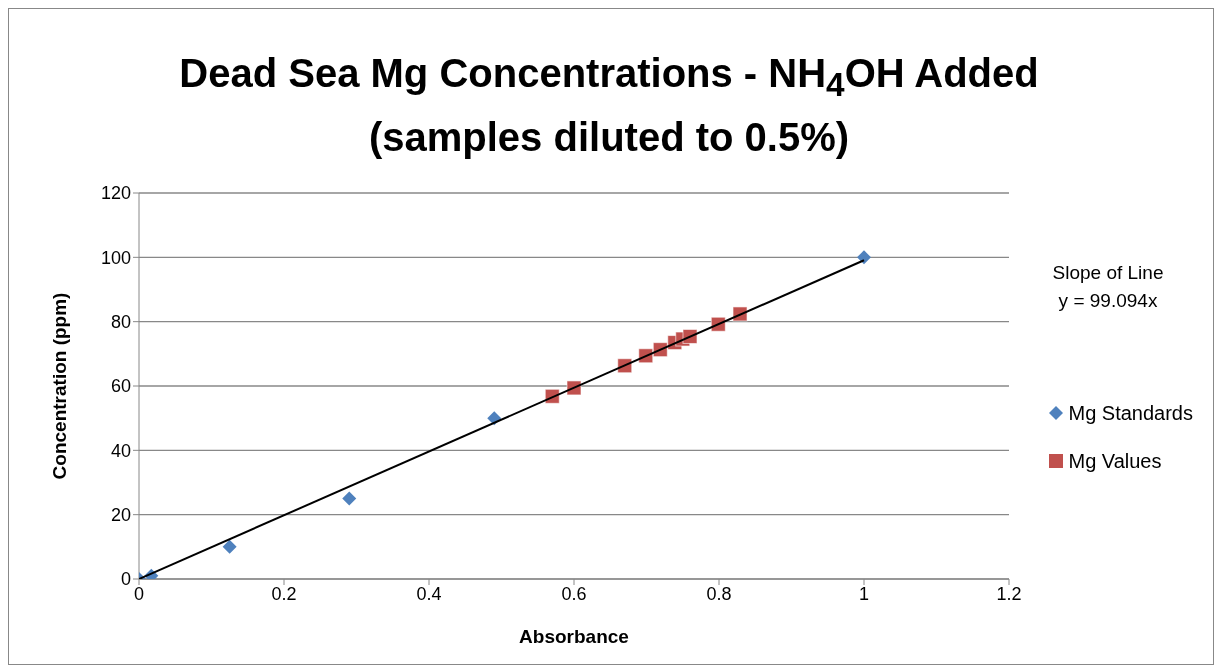 The width and height of the screenshot is (1222, 671). Describe the element at coordinates (574, 636) in the screenshot. I see `x-axis-title: Absorbance` at that location.